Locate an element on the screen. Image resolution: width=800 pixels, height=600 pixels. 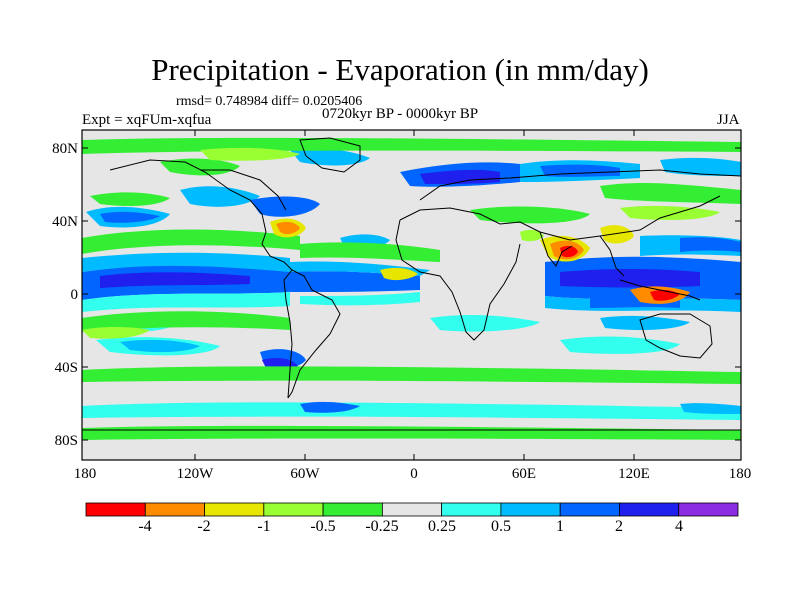
x-tick-label: 120W is located at coordinates (195, 474).